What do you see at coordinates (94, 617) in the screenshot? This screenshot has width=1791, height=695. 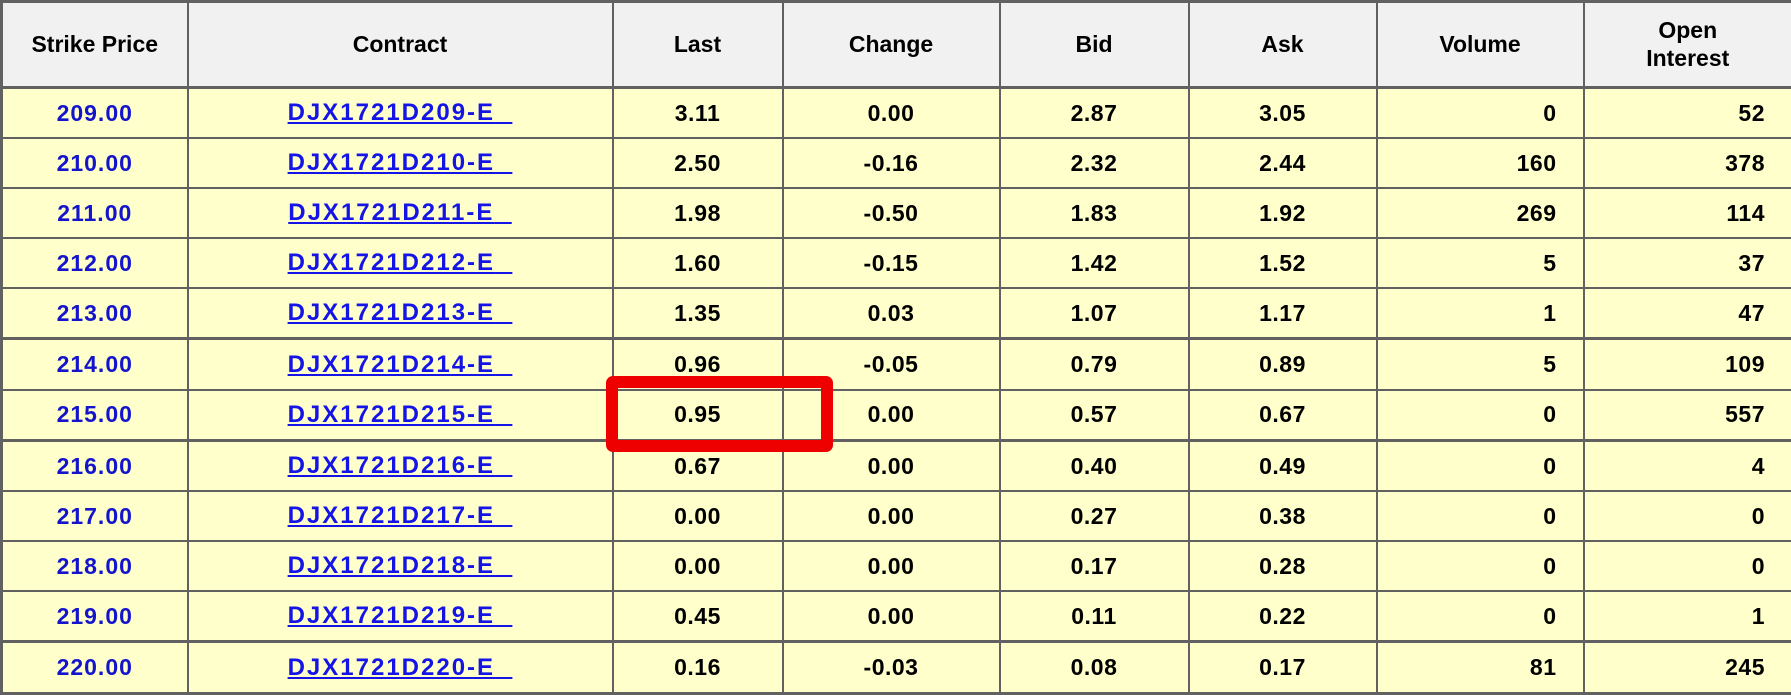 I see `strike-cell: 219.00` at bounding box center [94, 617].